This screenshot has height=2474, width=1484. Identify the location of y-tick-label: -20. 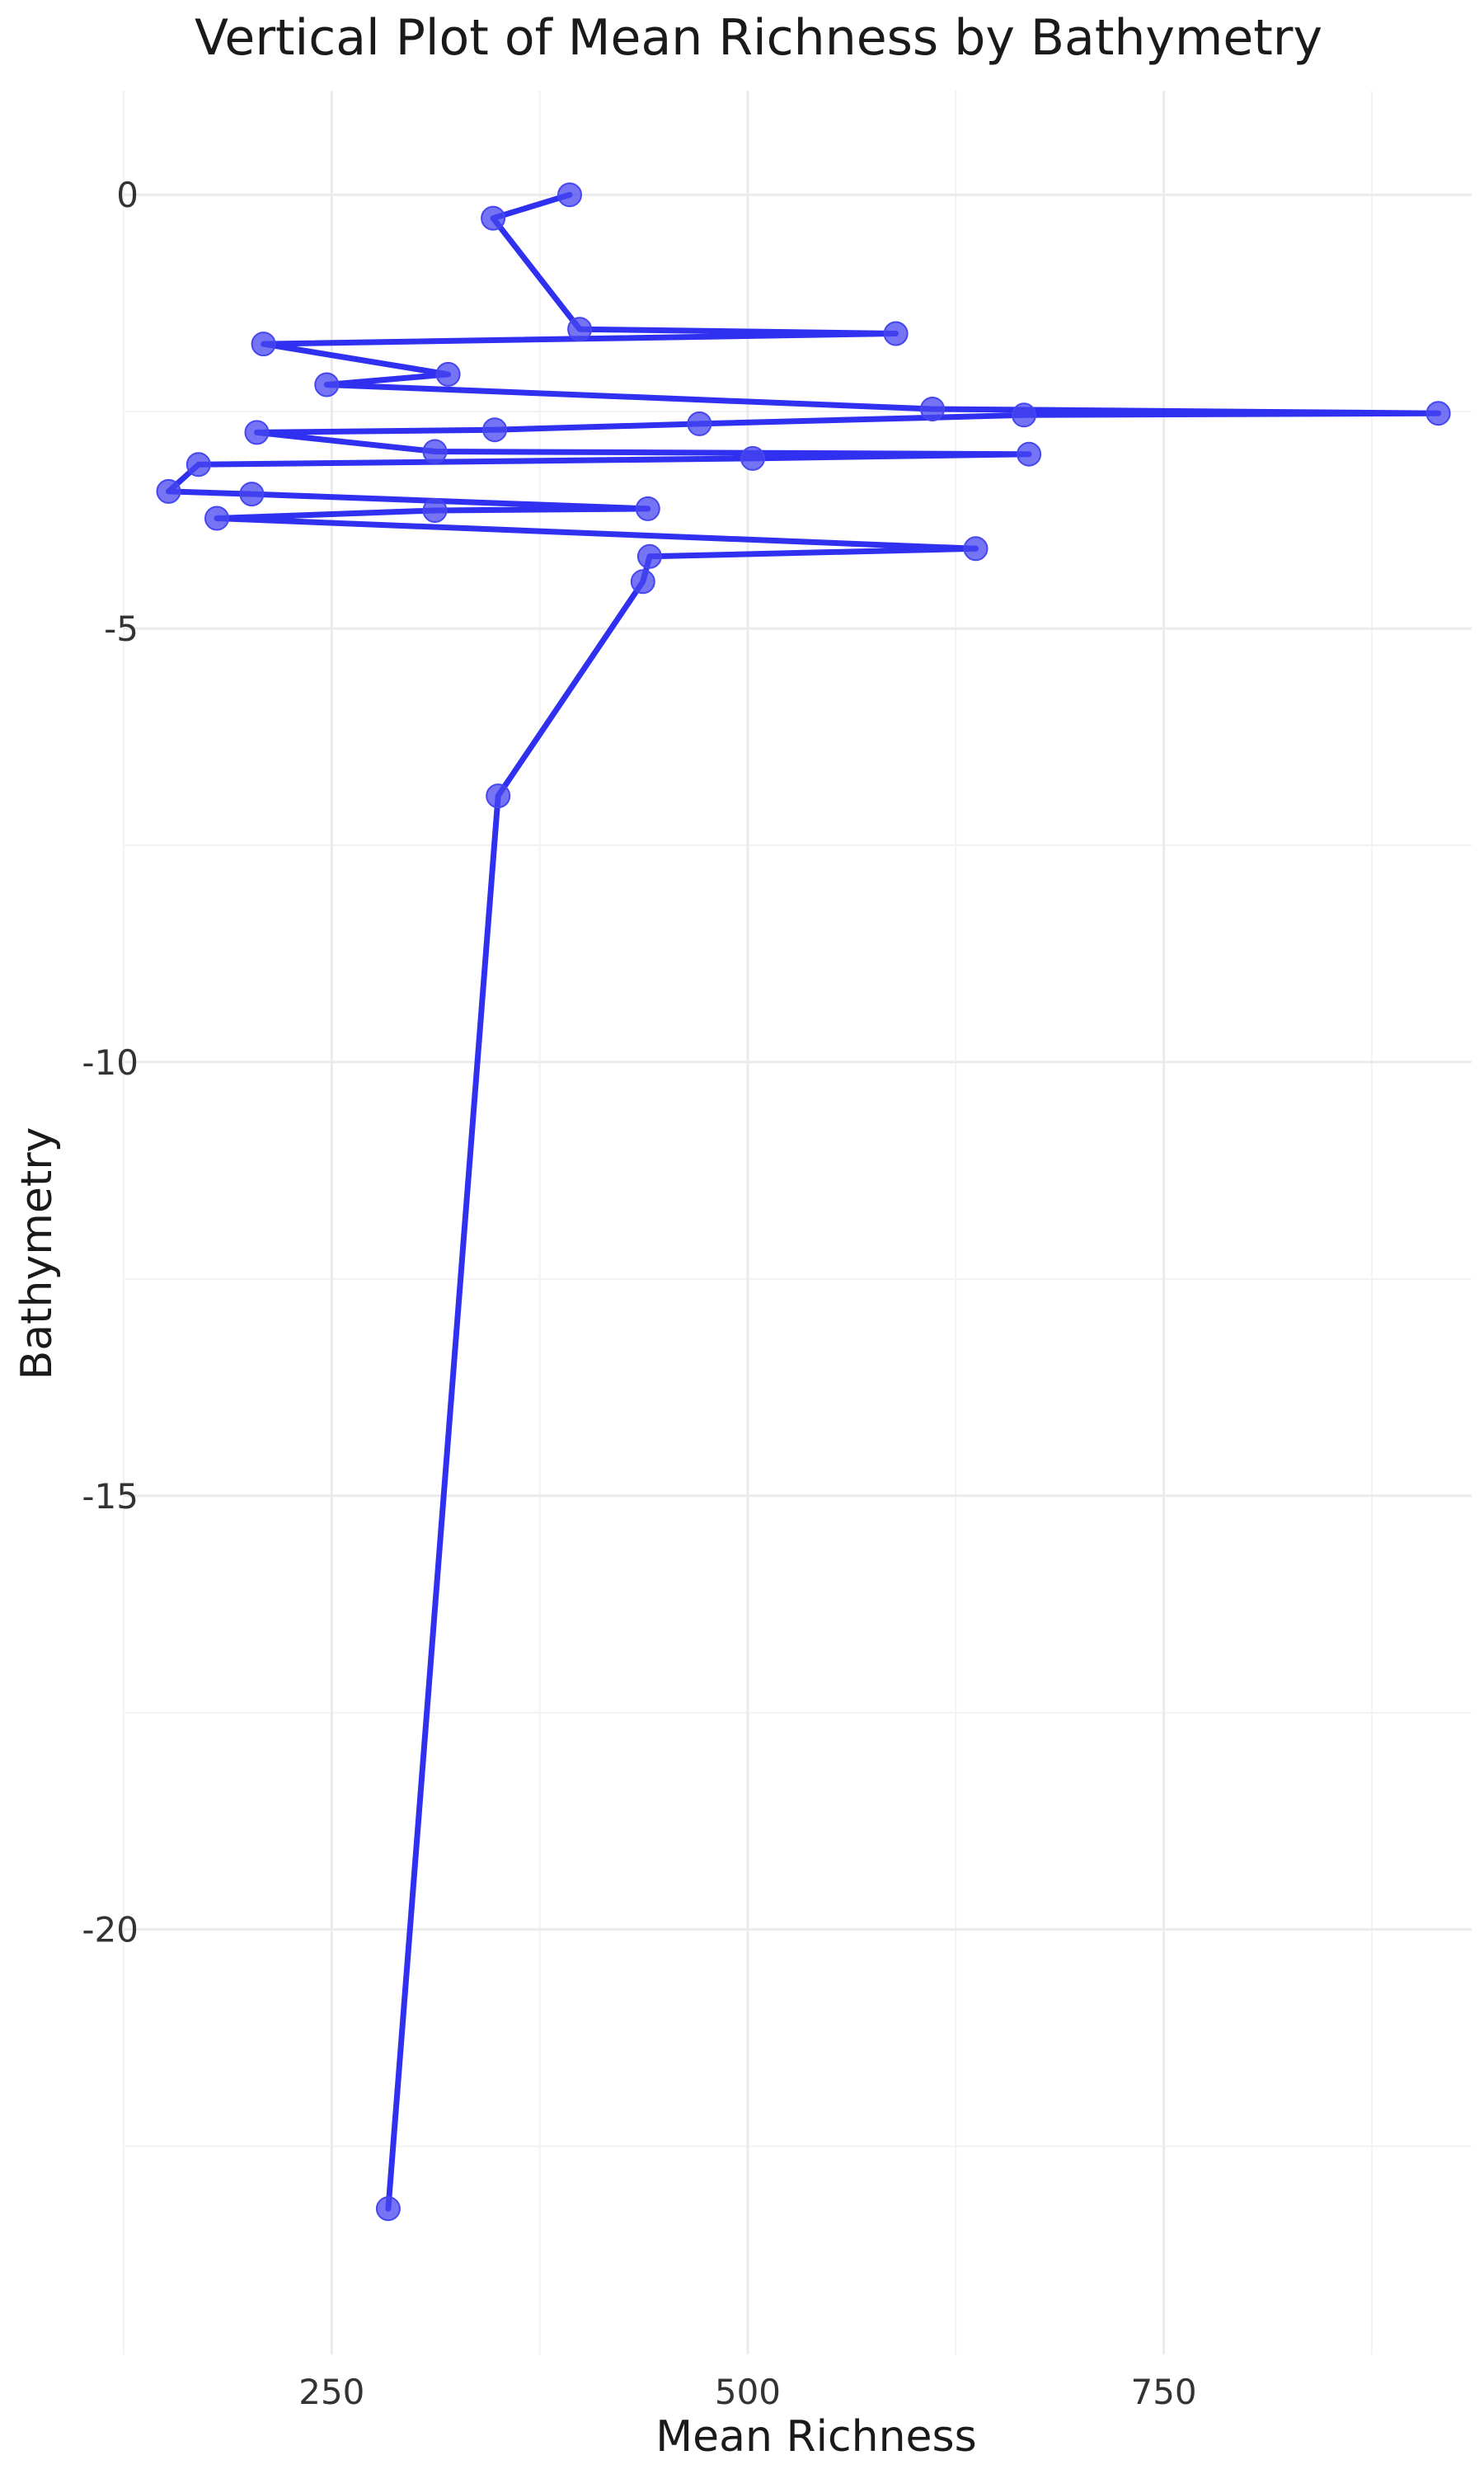
(111, 1930).